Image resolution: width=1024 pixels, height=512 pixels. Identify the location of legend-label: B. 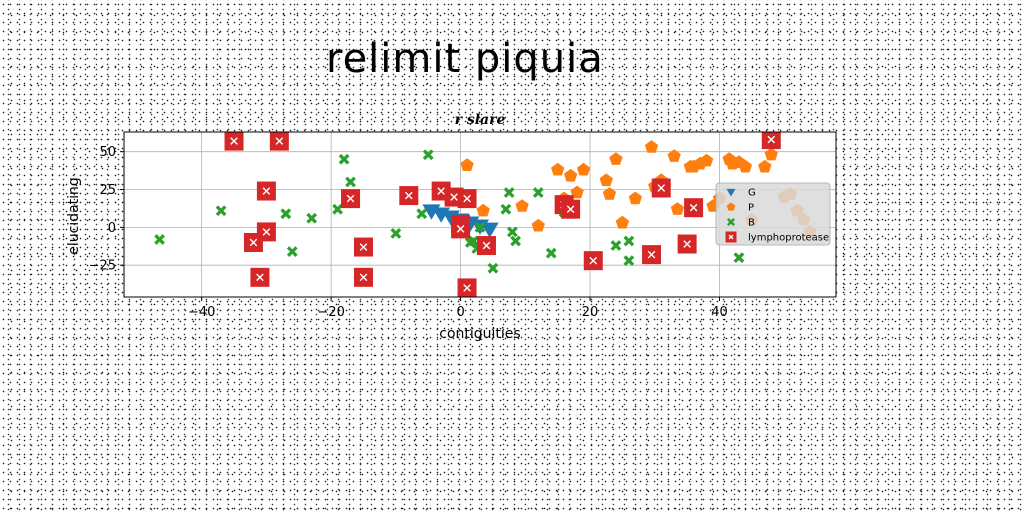
(751, 223).